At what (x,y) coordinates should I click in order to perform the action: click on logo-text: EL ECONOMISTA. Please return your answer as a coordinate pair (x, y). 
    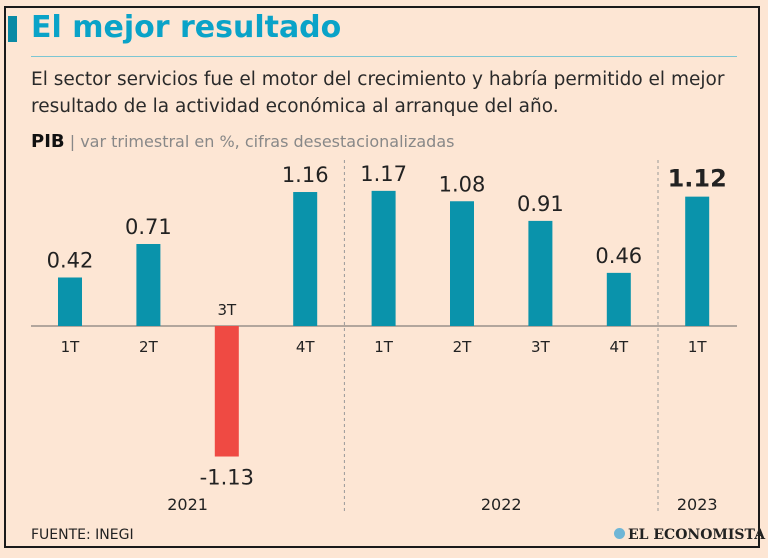
    Looking at the image, I should click on (697, 535).